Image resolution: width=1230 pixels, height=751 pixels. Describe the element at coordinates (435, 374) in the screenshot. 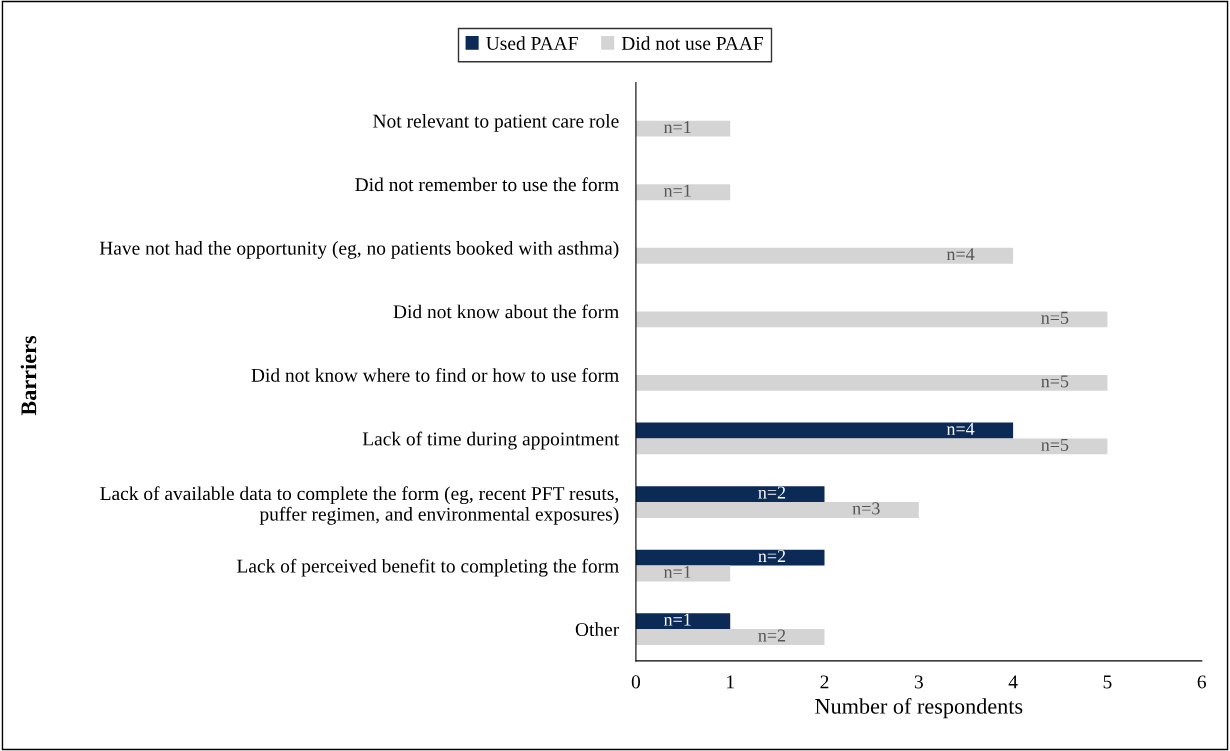

I see `y-tick-label: Did not know where to find or how to use form` at that location.